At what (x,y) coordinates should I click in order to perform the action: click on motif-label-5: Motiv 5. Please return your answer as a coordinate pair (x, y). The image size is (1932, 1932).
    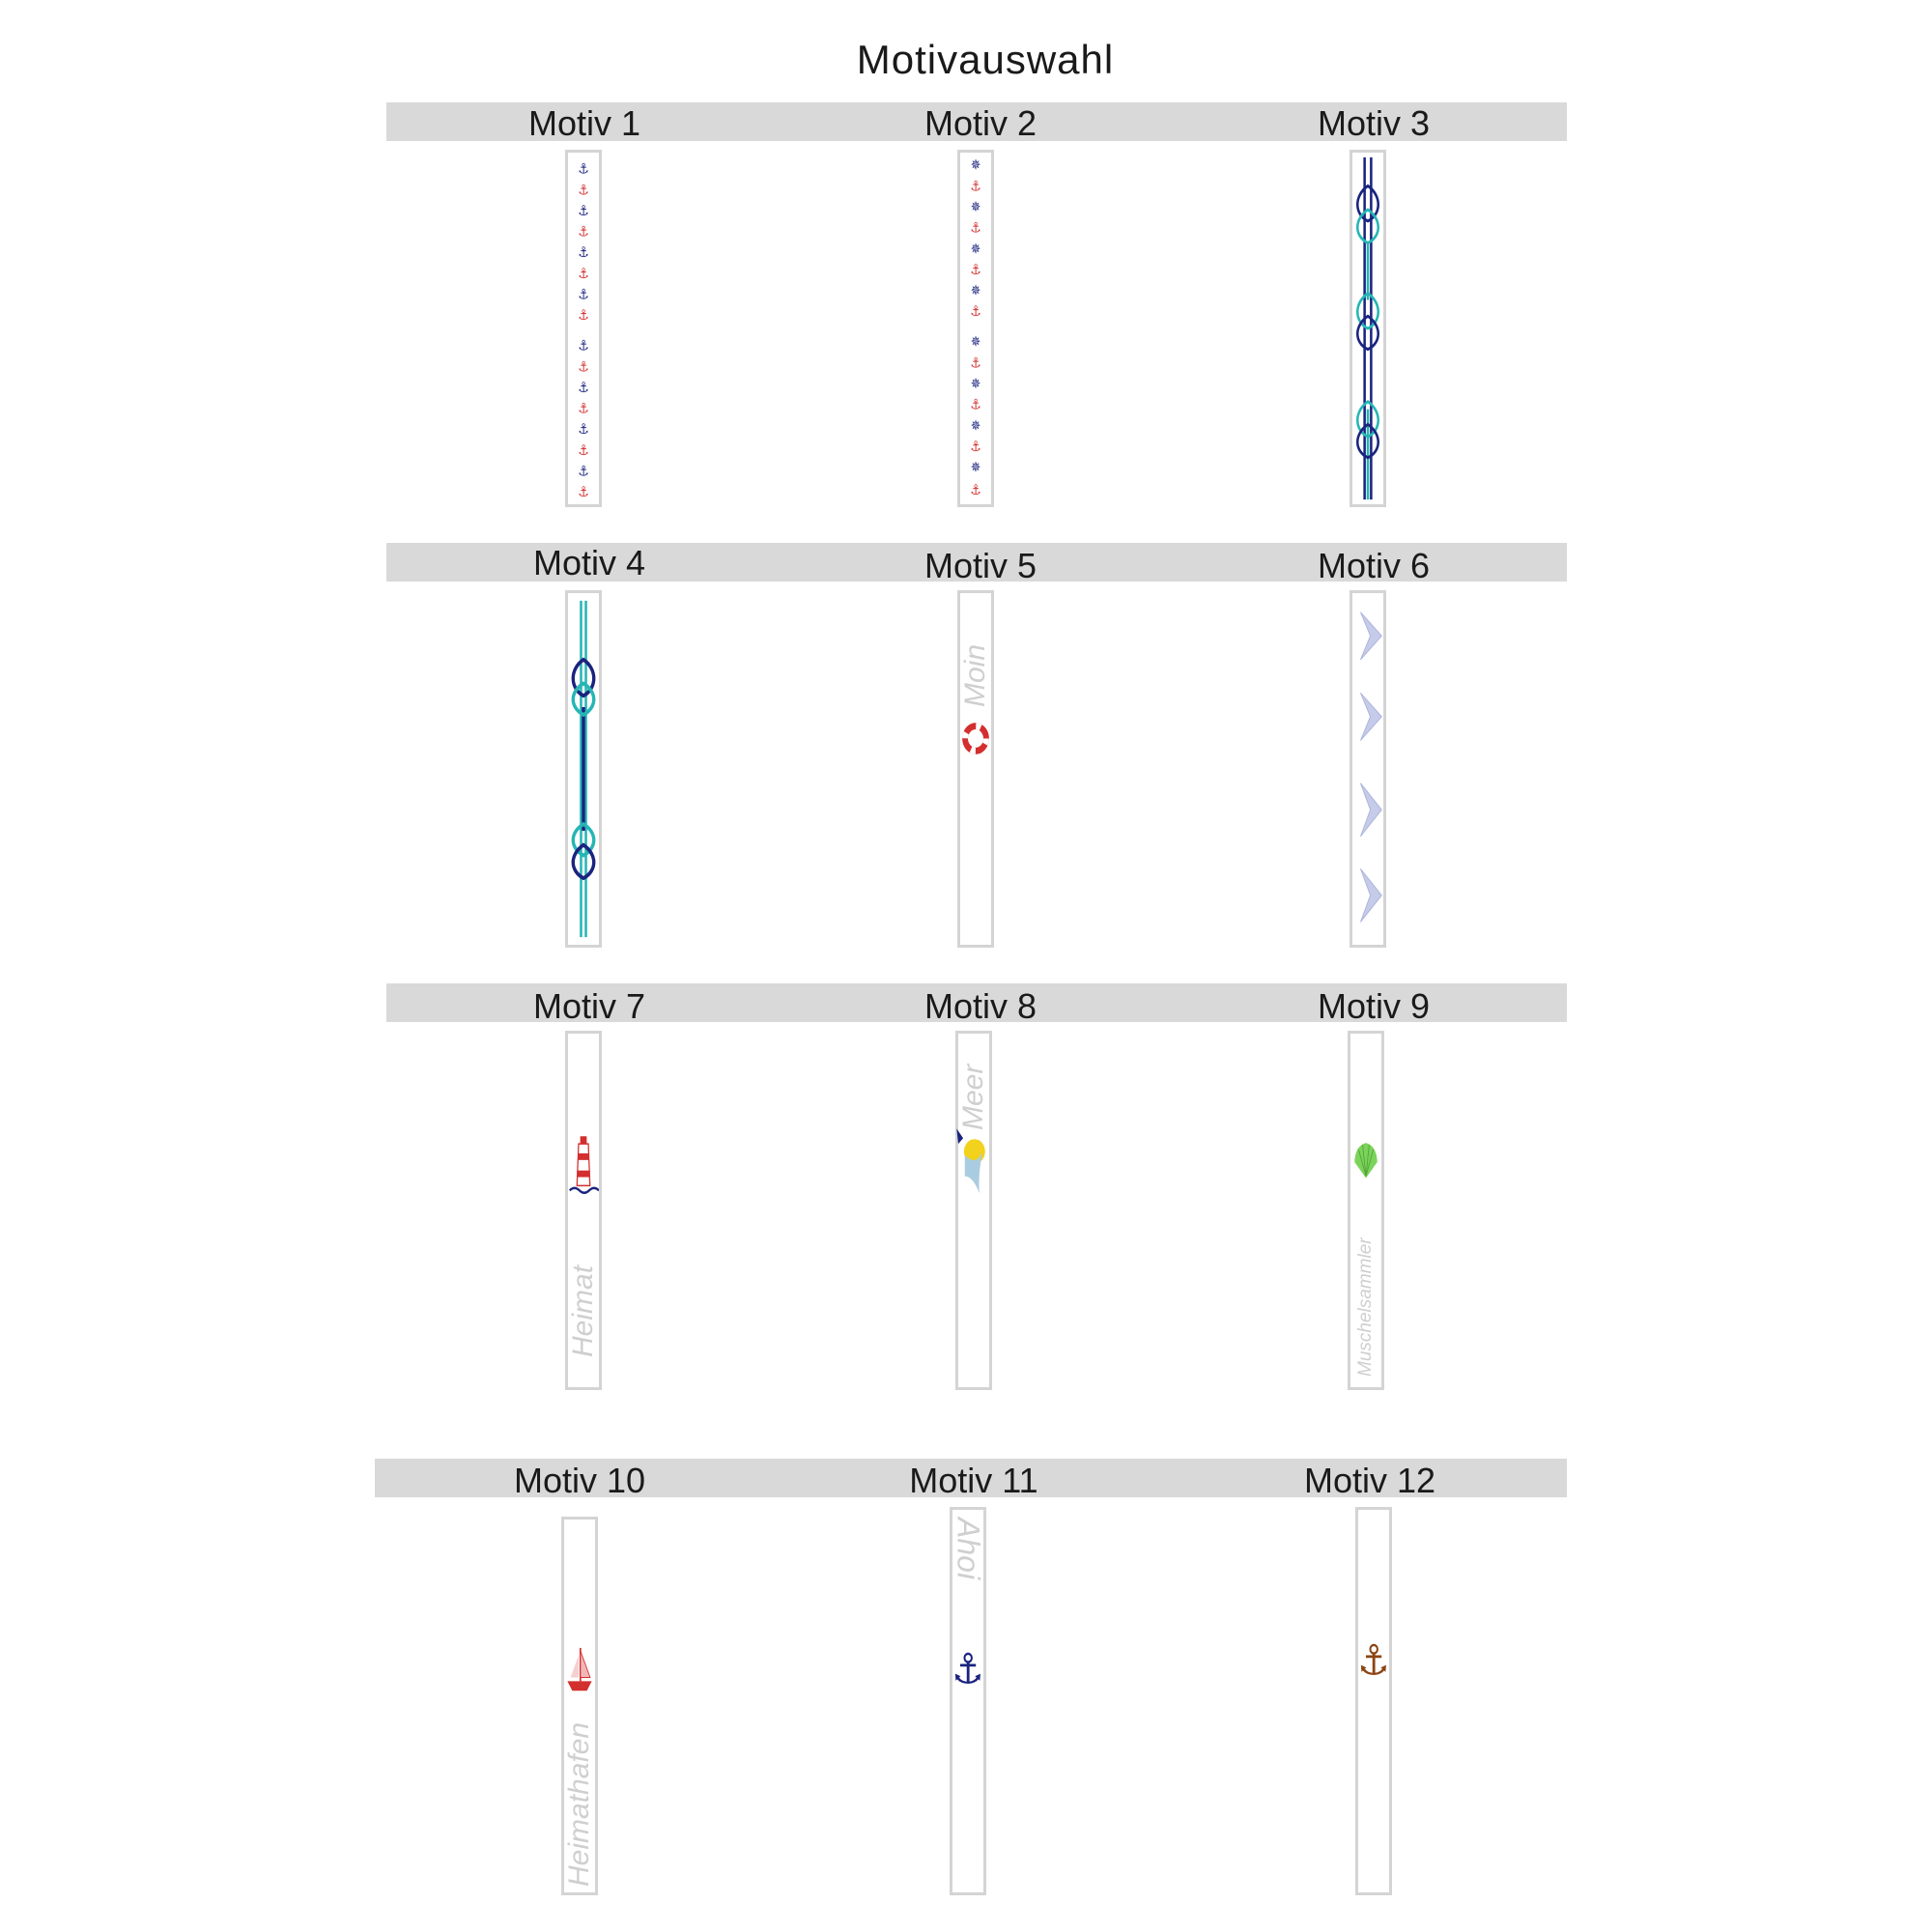
    Looking at the image, I should click on (980, 565).